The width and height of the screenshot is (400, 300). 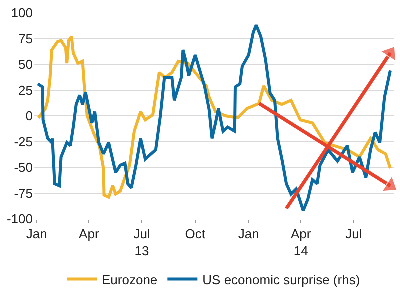 What do you see at coordinates (23, 193) in the screenshot?
I see `y-tick-label: -75` at bounding box center [23, 193].